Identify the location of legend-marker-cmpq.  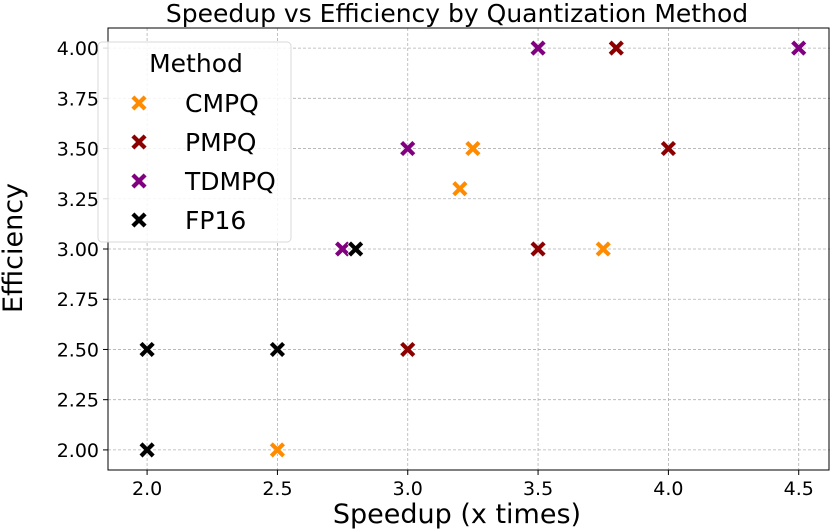
(139, 103).